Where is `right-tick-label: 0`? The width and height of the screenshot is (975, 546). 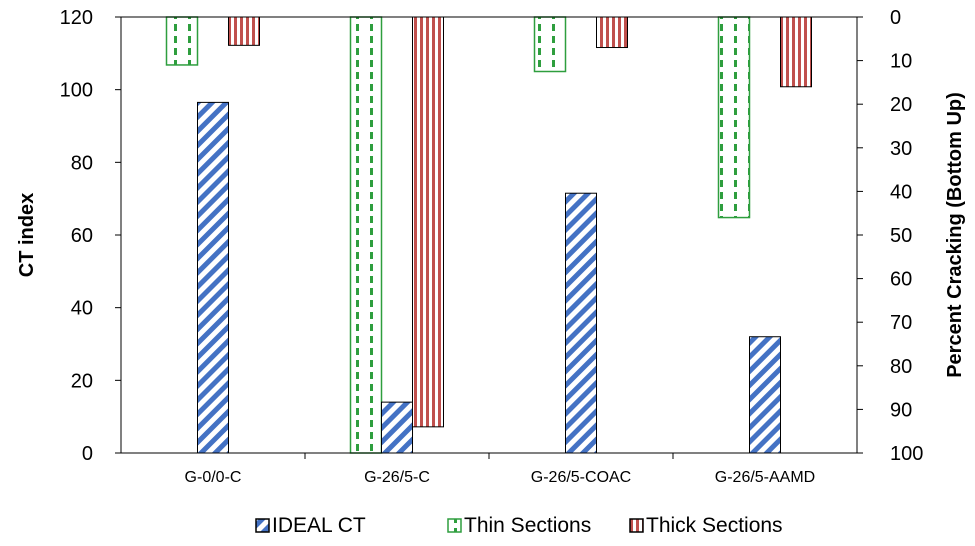 right-tick-label: 0 is located at coordinates (895, 18).